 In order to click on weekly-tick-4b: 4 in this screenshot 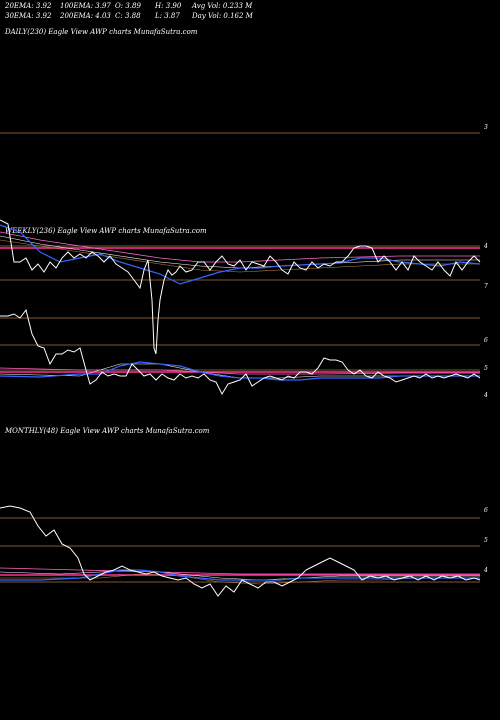, I will do `click(485, 395)`.